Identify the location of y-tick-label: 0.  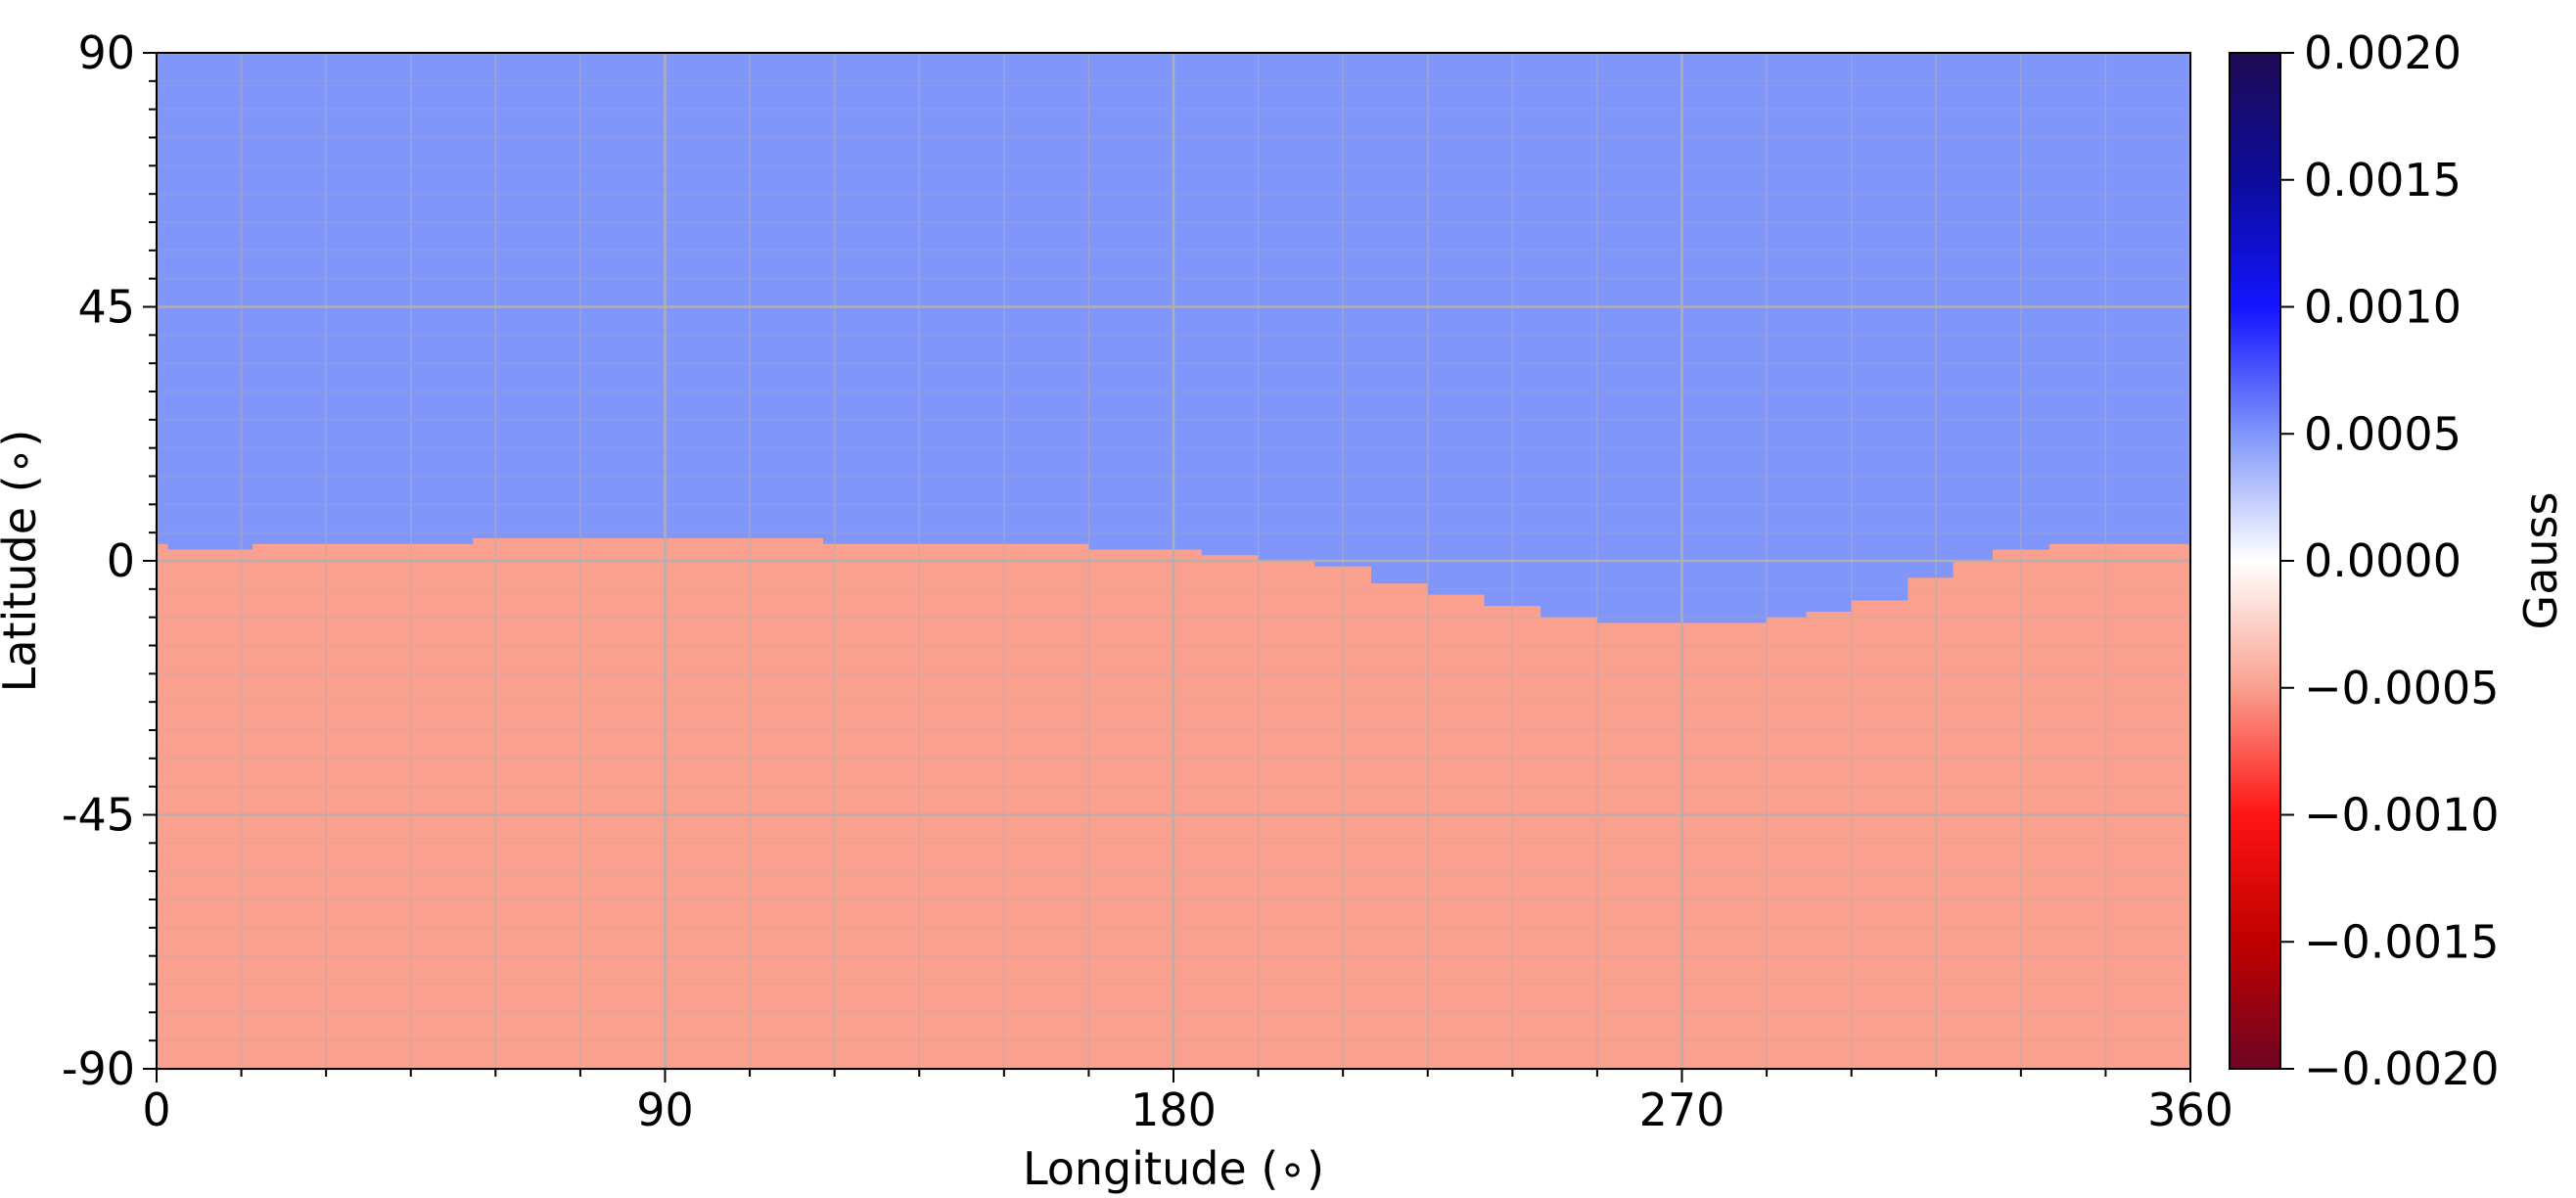
(121, 560).